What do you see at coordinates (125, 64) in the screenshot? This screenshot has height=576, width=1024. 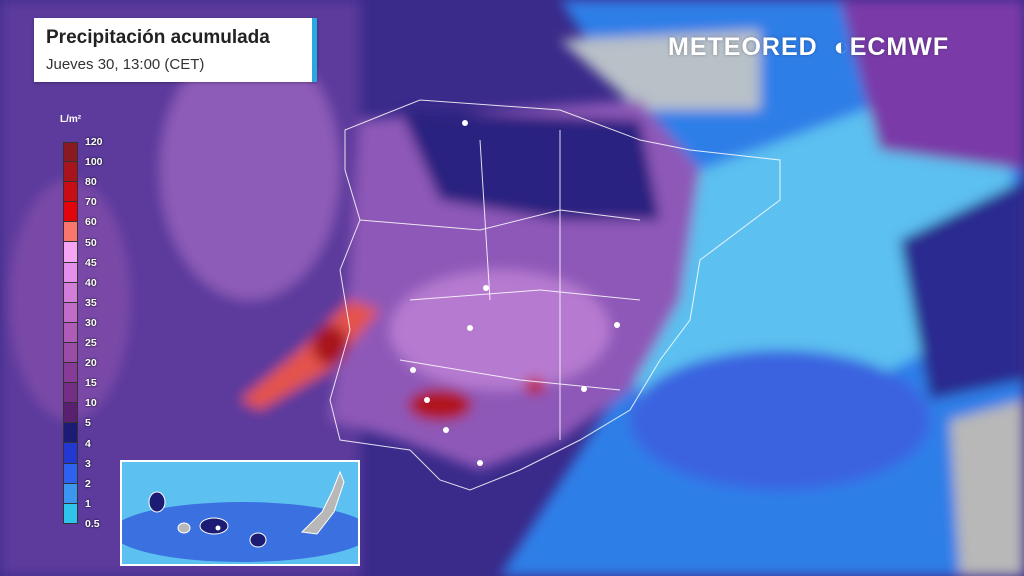 I see `map-timestamp: Jueves 30, 13:00 (CET)` at bounding box center [125, 64].